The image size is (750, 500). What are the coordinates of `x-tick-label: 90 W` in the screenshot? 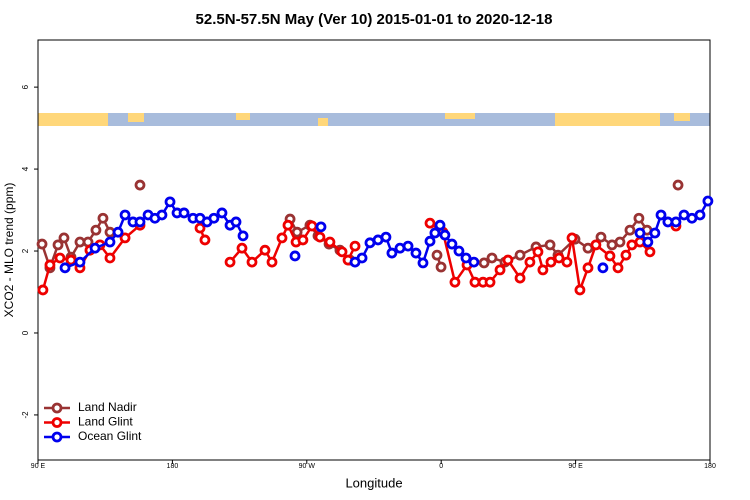 It's located at (307, 466).